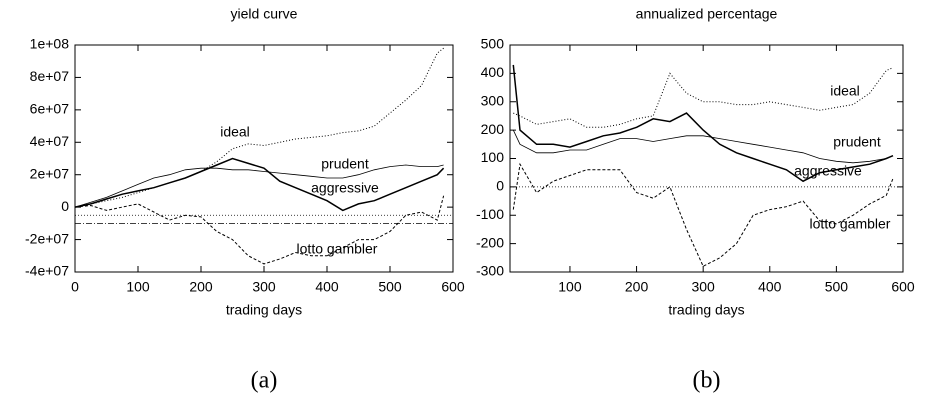 This screenshot has height=408, width=942. Describe the element at coordinates (50, 44) in the screenshot. I see `y-tick-label: 1e+08` at that location.